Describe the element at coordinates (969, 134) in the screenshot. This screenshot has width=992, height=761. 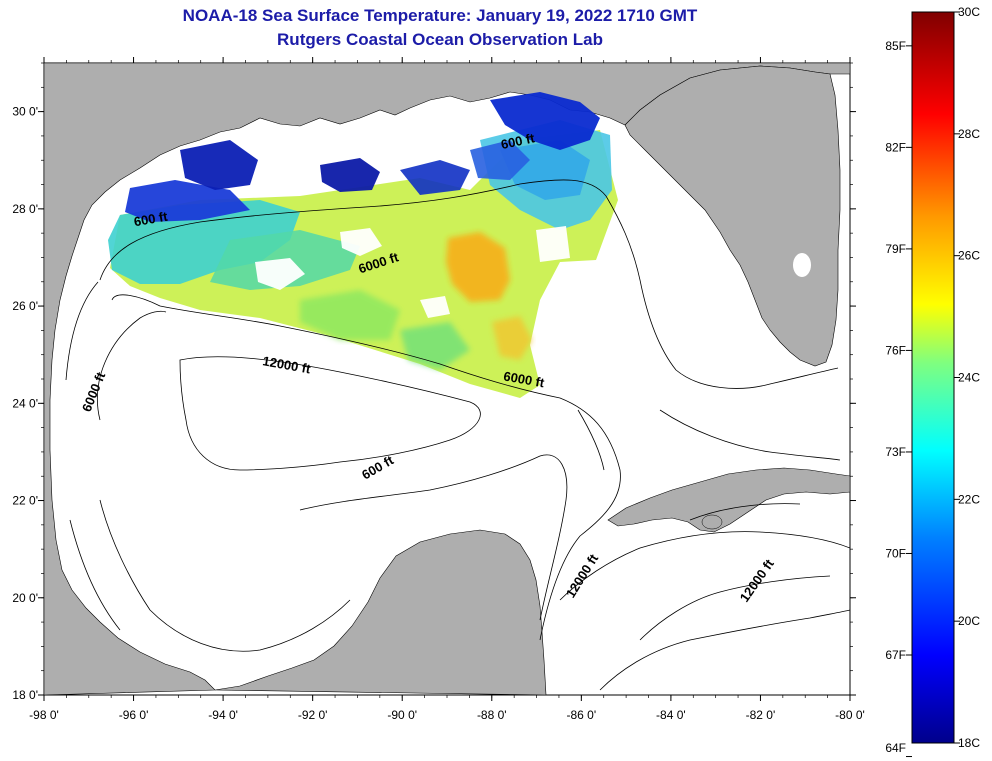
I see `colorbar-celsius-label: 28C` at that location.